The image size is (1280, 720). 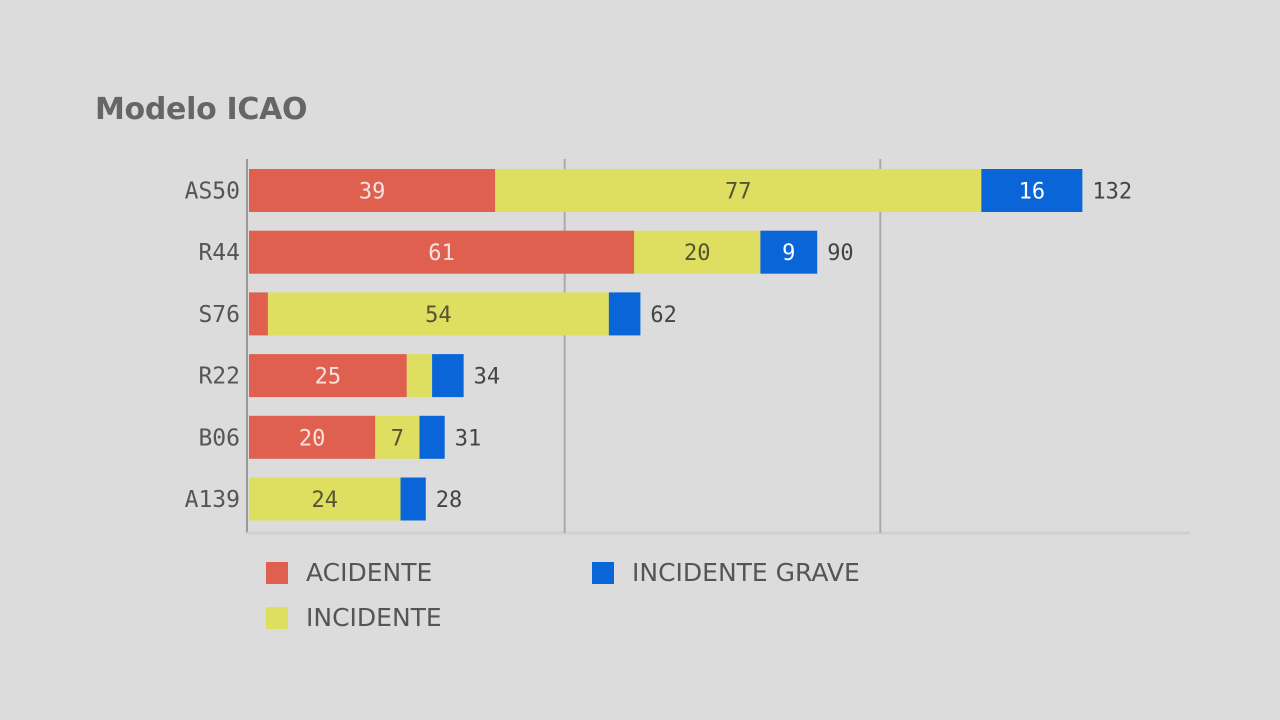 I want to click on category-label-a139: A139, so click(x=212, y=500).